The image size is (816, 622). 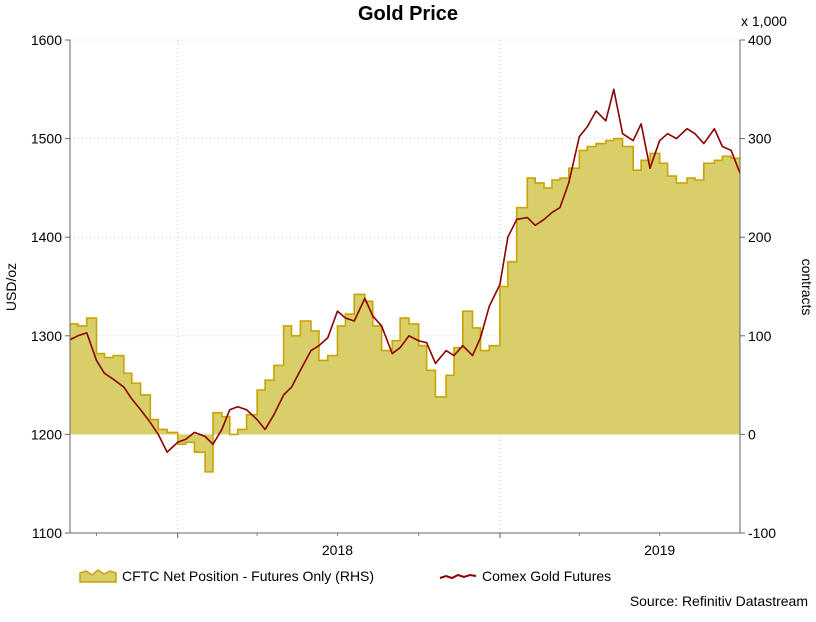 I want to click on left-tick-label: 1300, so click(x=46, y=336).